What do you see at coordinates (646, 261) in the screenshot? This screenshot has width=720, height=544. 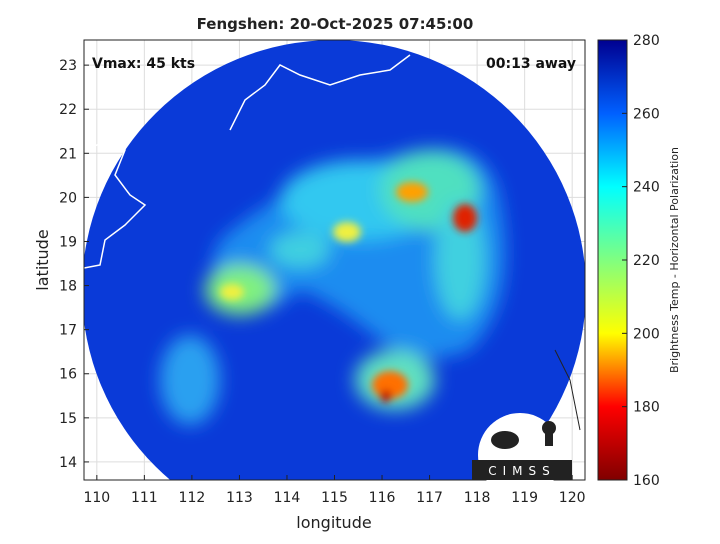 I see `colorbar-tick-label: 220` at bounding box center [646, 261].